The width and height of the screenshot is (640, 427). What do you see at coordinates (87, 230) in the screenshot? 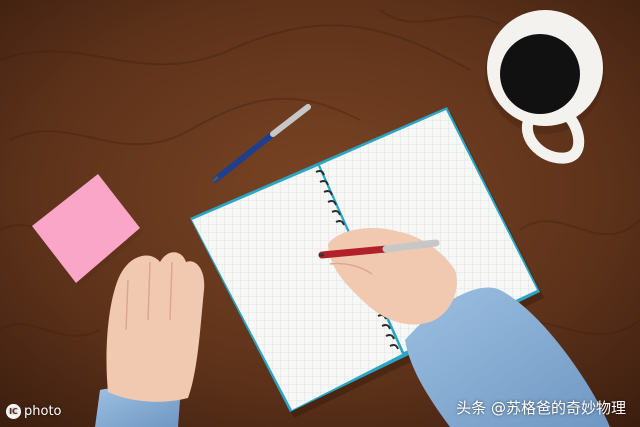
I see `sticky-note` at bounding box center [87, 230].